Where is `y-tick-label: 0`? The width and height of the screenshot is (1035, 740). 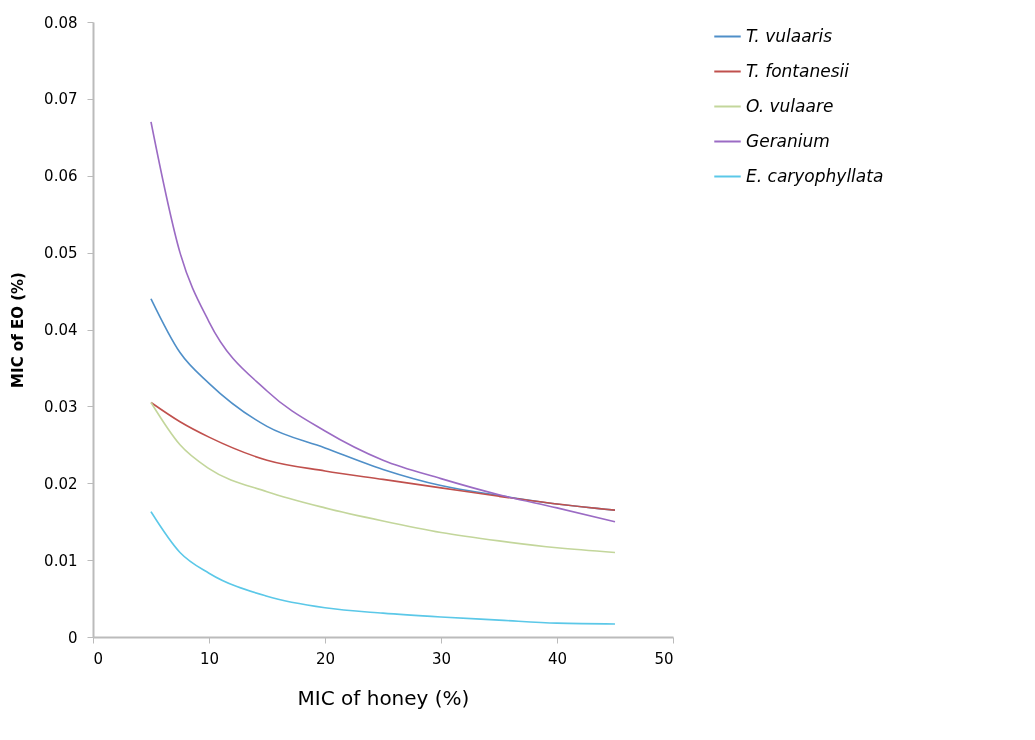 y-tick-label: 0 is located at coordinates (72, 637).